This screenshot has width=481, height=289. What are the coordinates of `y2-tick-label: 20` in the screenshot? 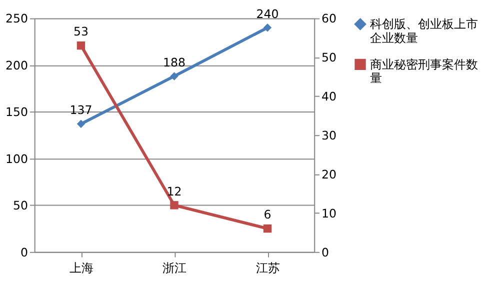 It's located at (328, 174).